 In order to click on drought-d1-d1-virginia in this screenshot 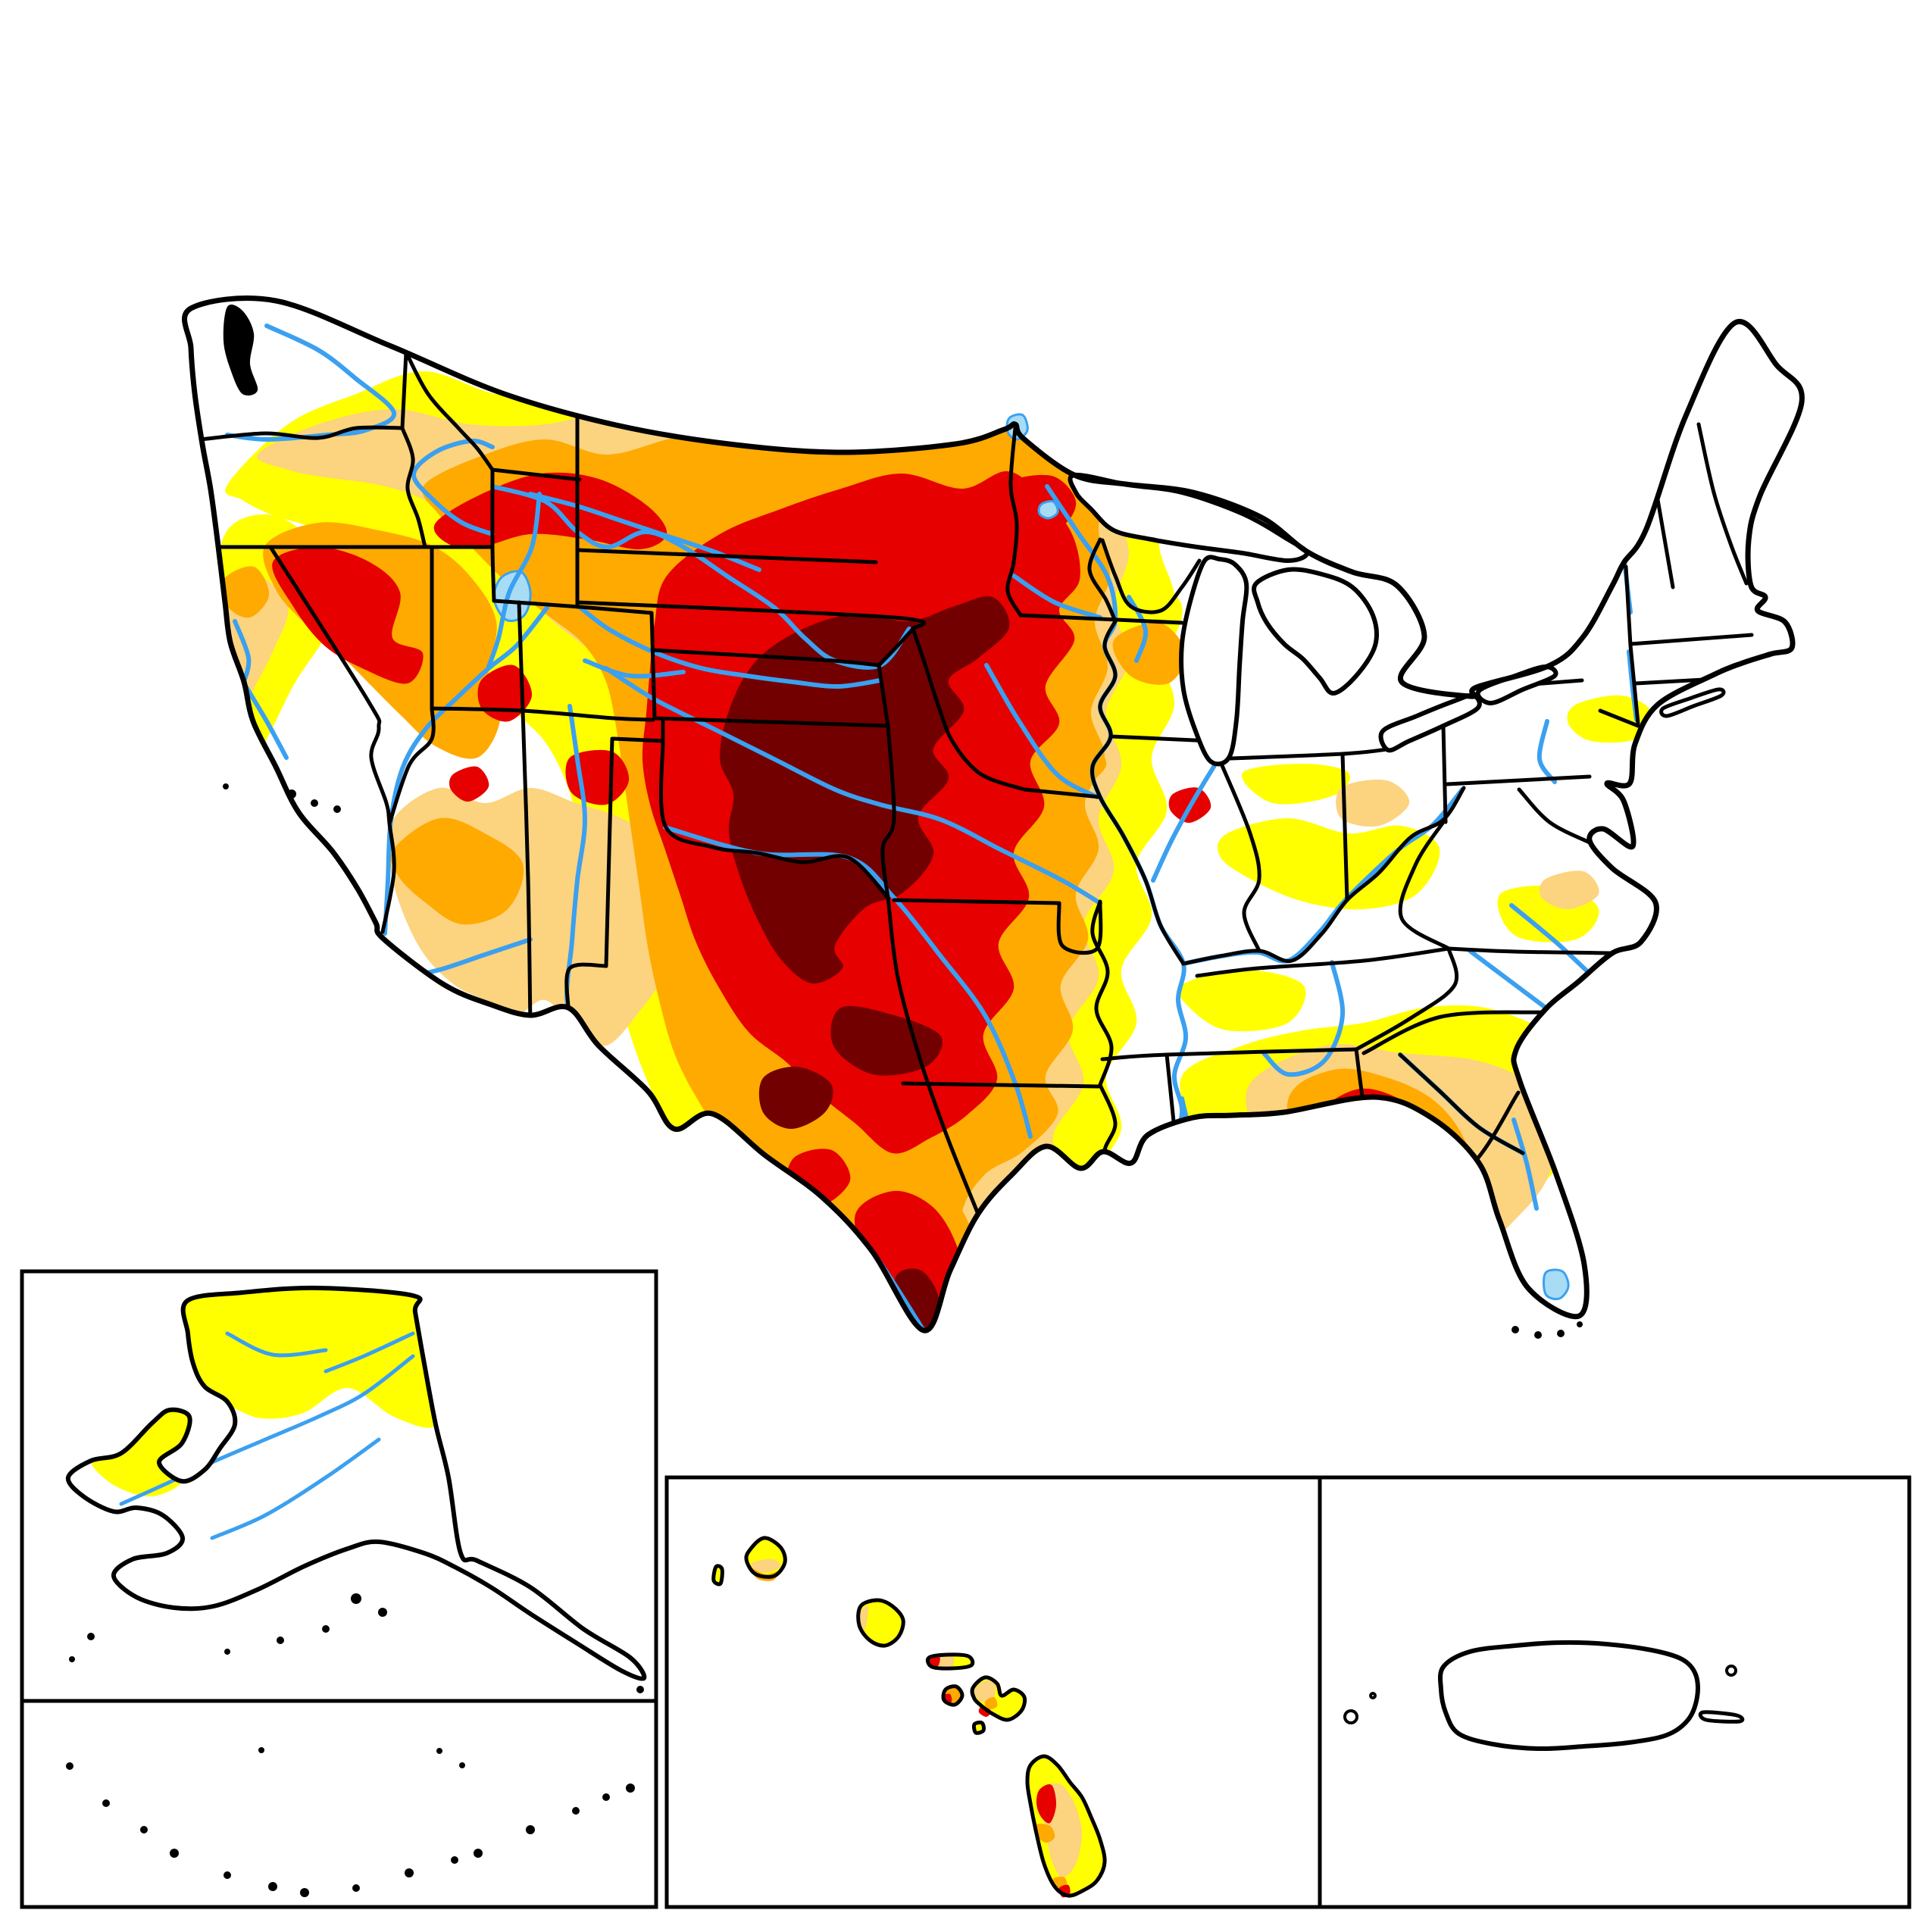, I will do `click(1569, 891)`.